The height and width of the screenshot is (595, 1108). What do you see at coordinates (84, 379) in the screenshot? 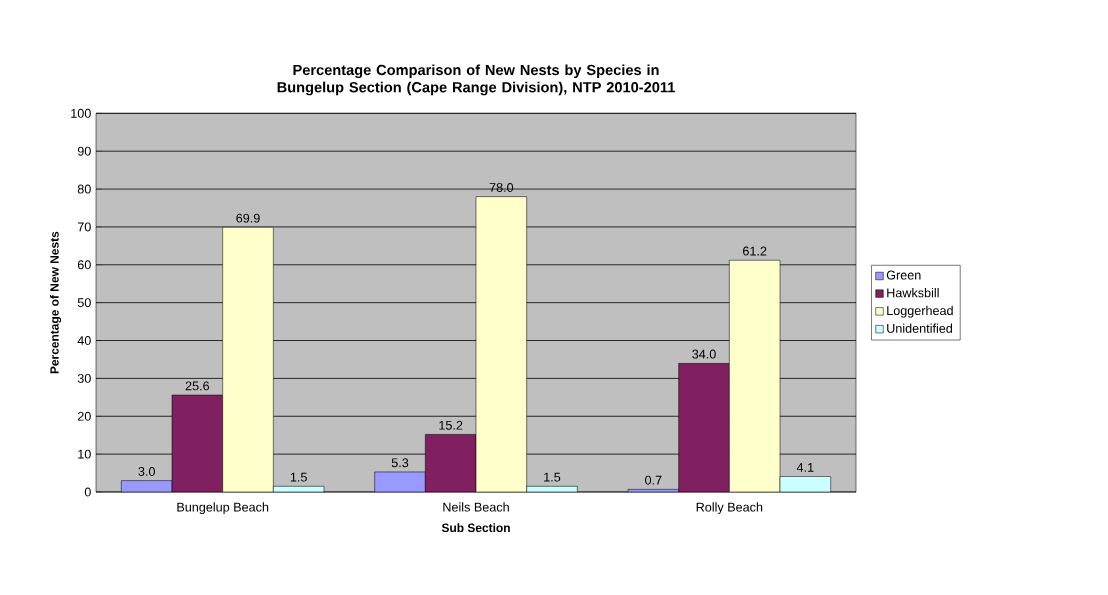
I see `y-tick-label: 30` at bounding box center [84, 379].